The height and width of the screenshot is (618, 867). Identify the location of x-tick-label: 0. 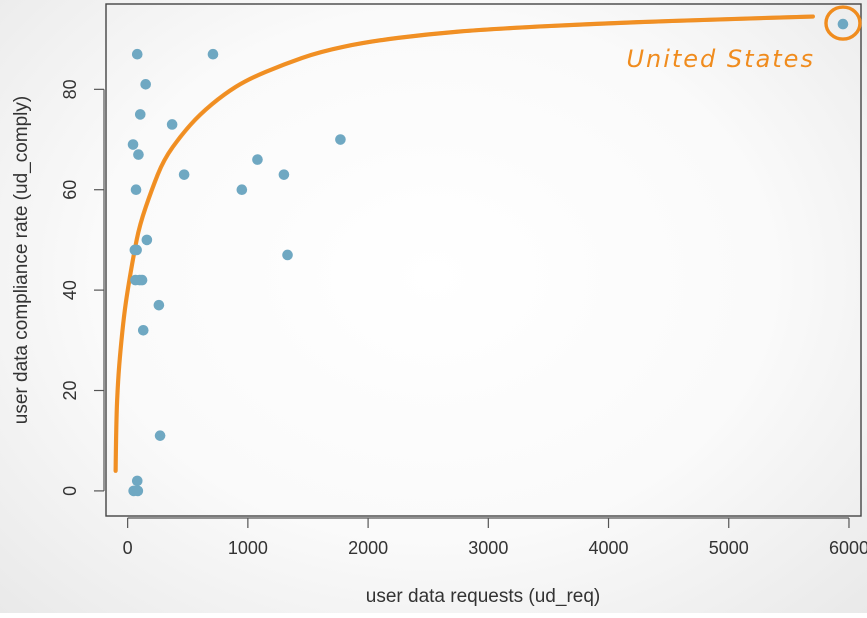
(128, 548).